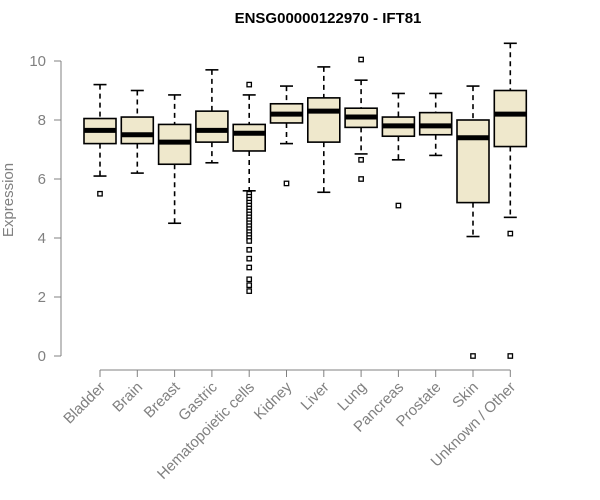 The width and height of the screenshot is (600, 500). Describe the element at coordinates (465, 395) in the screenshot. I see `x-tick-label: Skin` at that location.